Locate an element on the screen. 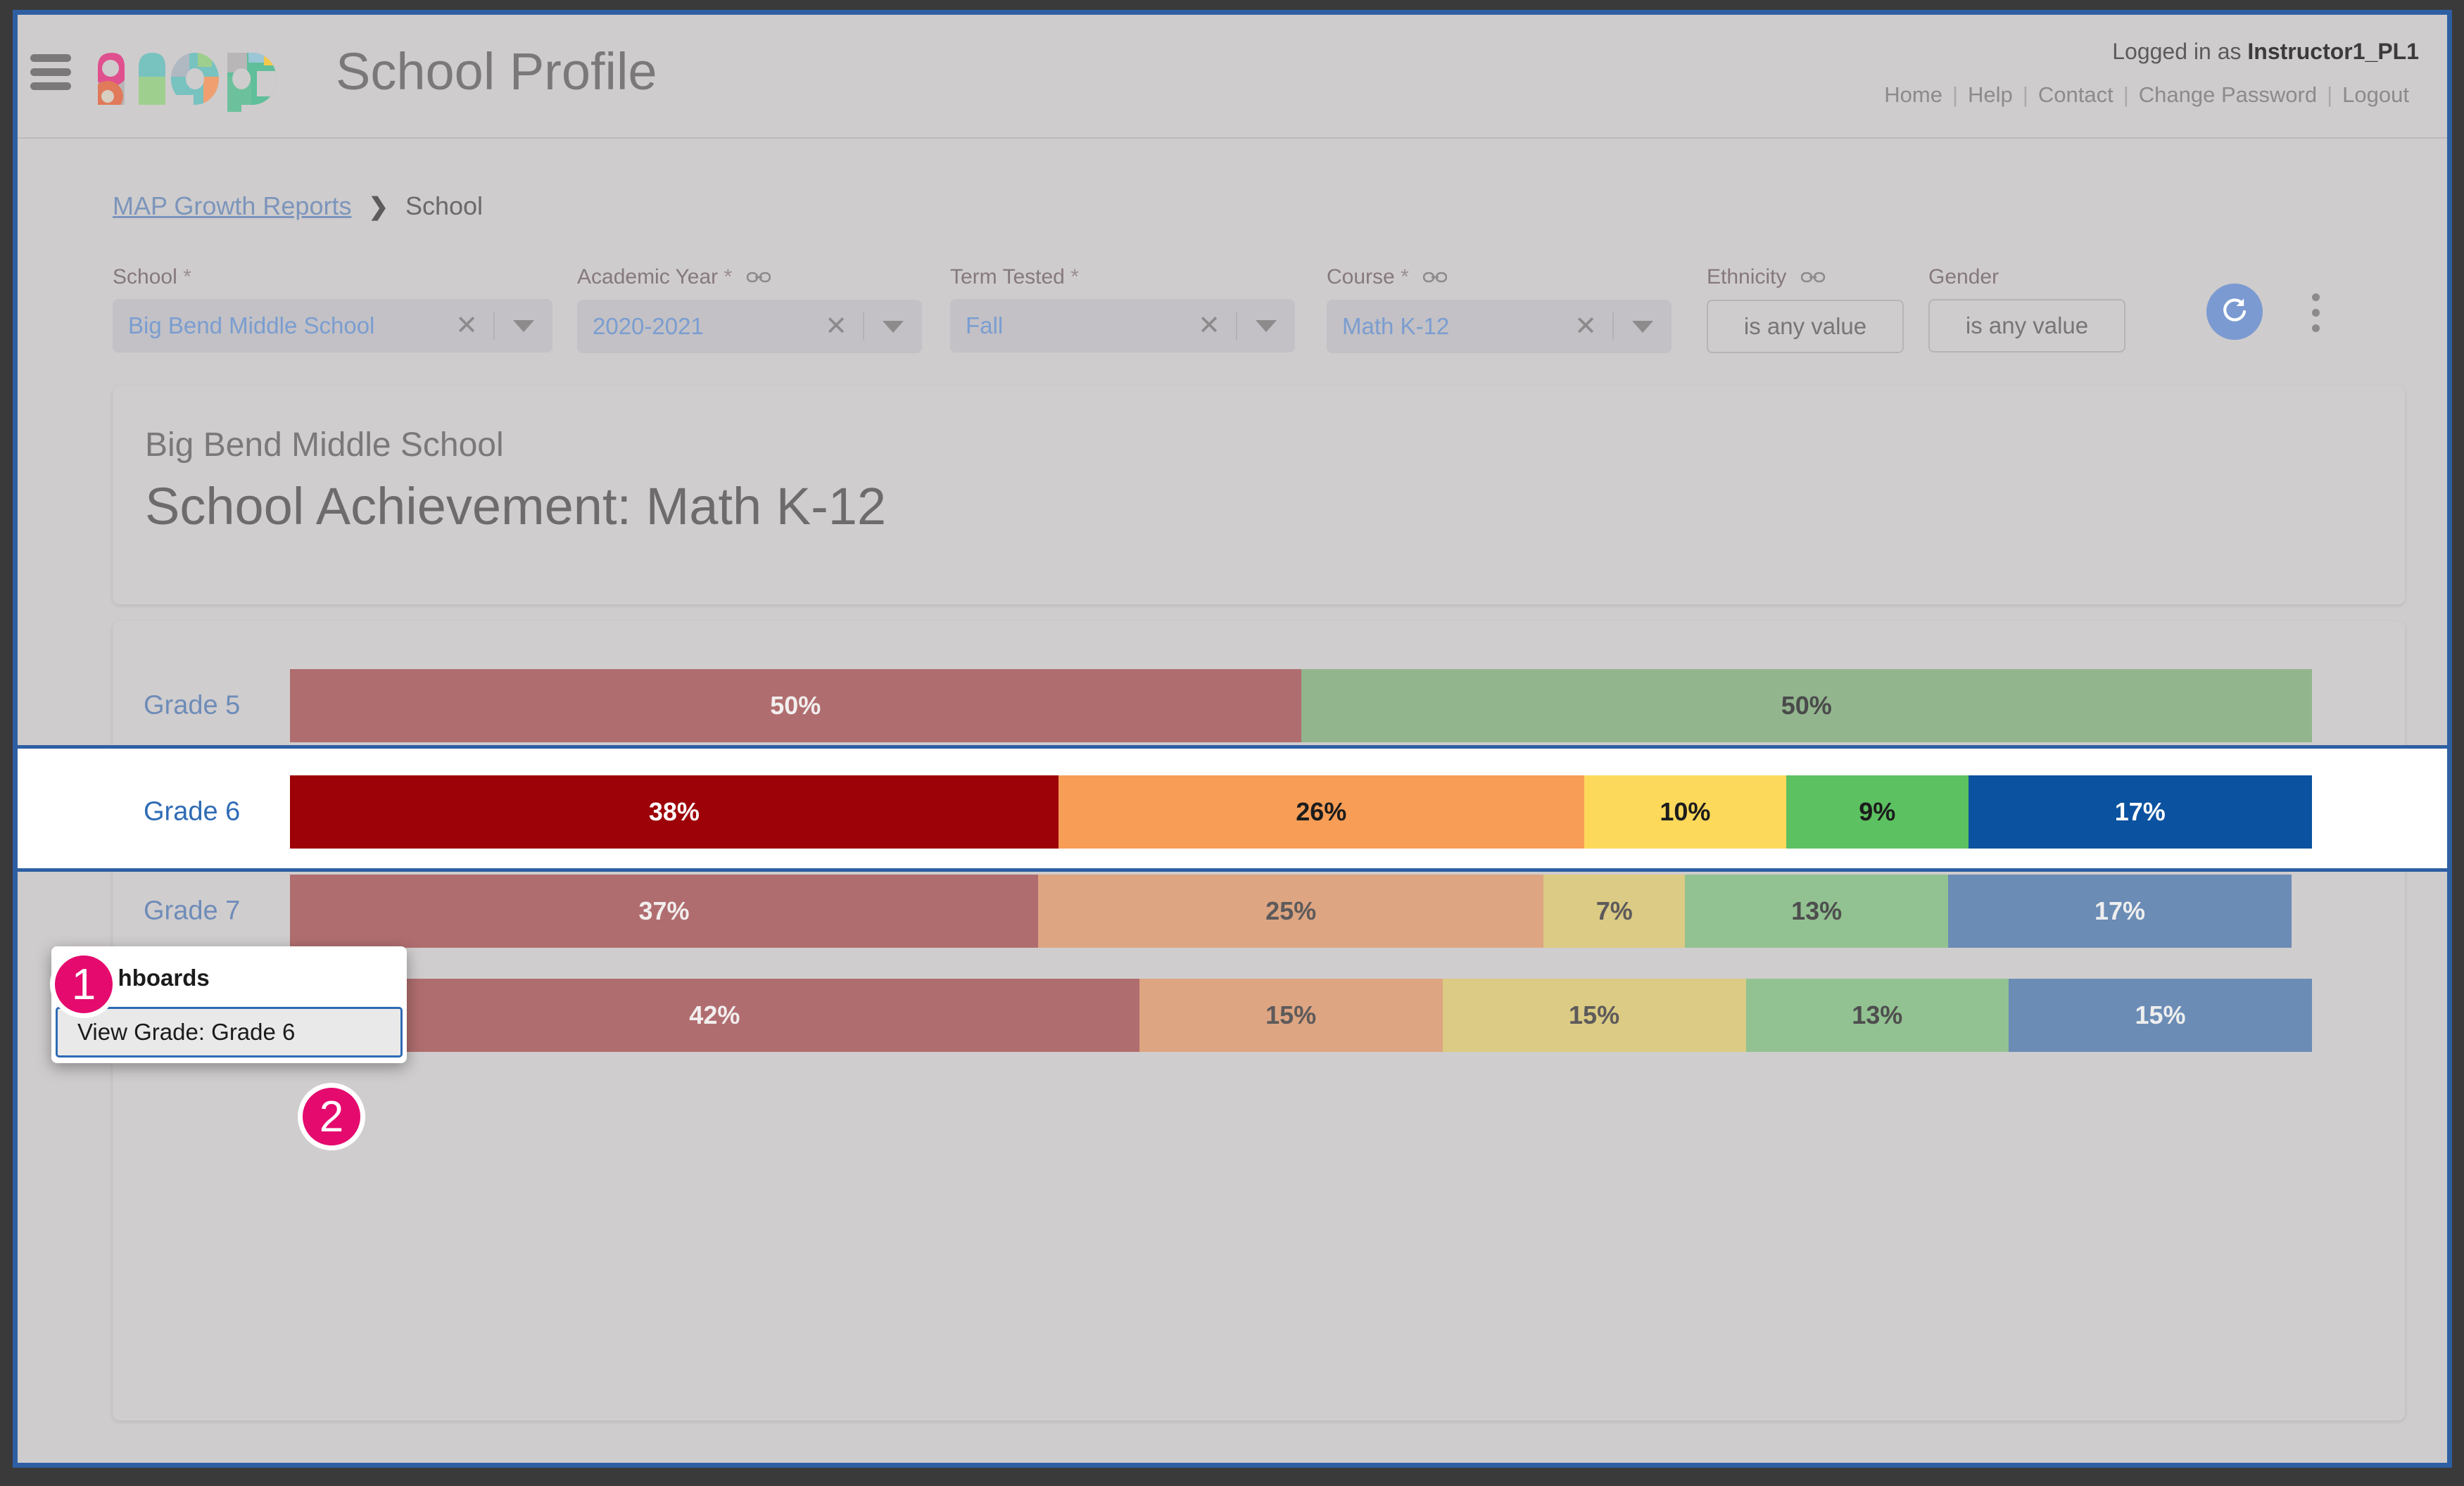  filter-gender-label: Gender is located at coordinates (1963, 276).